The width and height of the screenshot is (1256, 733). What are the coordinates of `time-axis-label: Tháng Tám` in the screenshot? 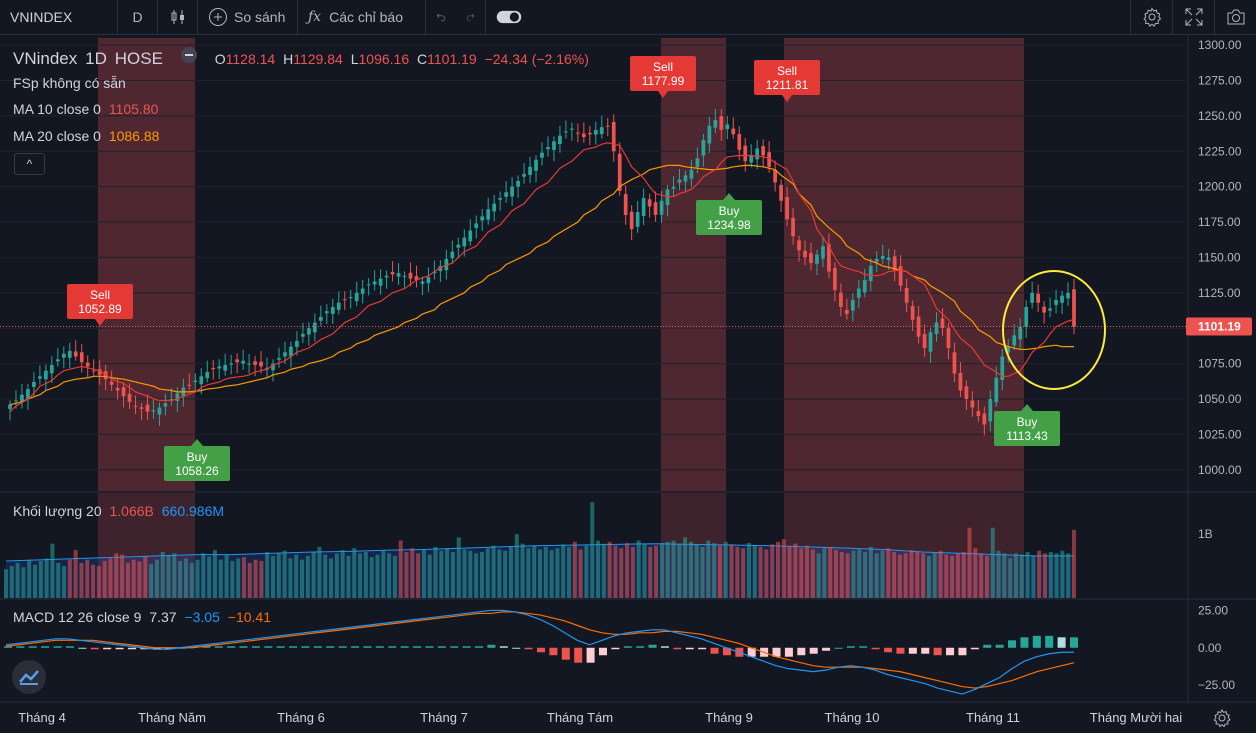 It's located at (580, 717).